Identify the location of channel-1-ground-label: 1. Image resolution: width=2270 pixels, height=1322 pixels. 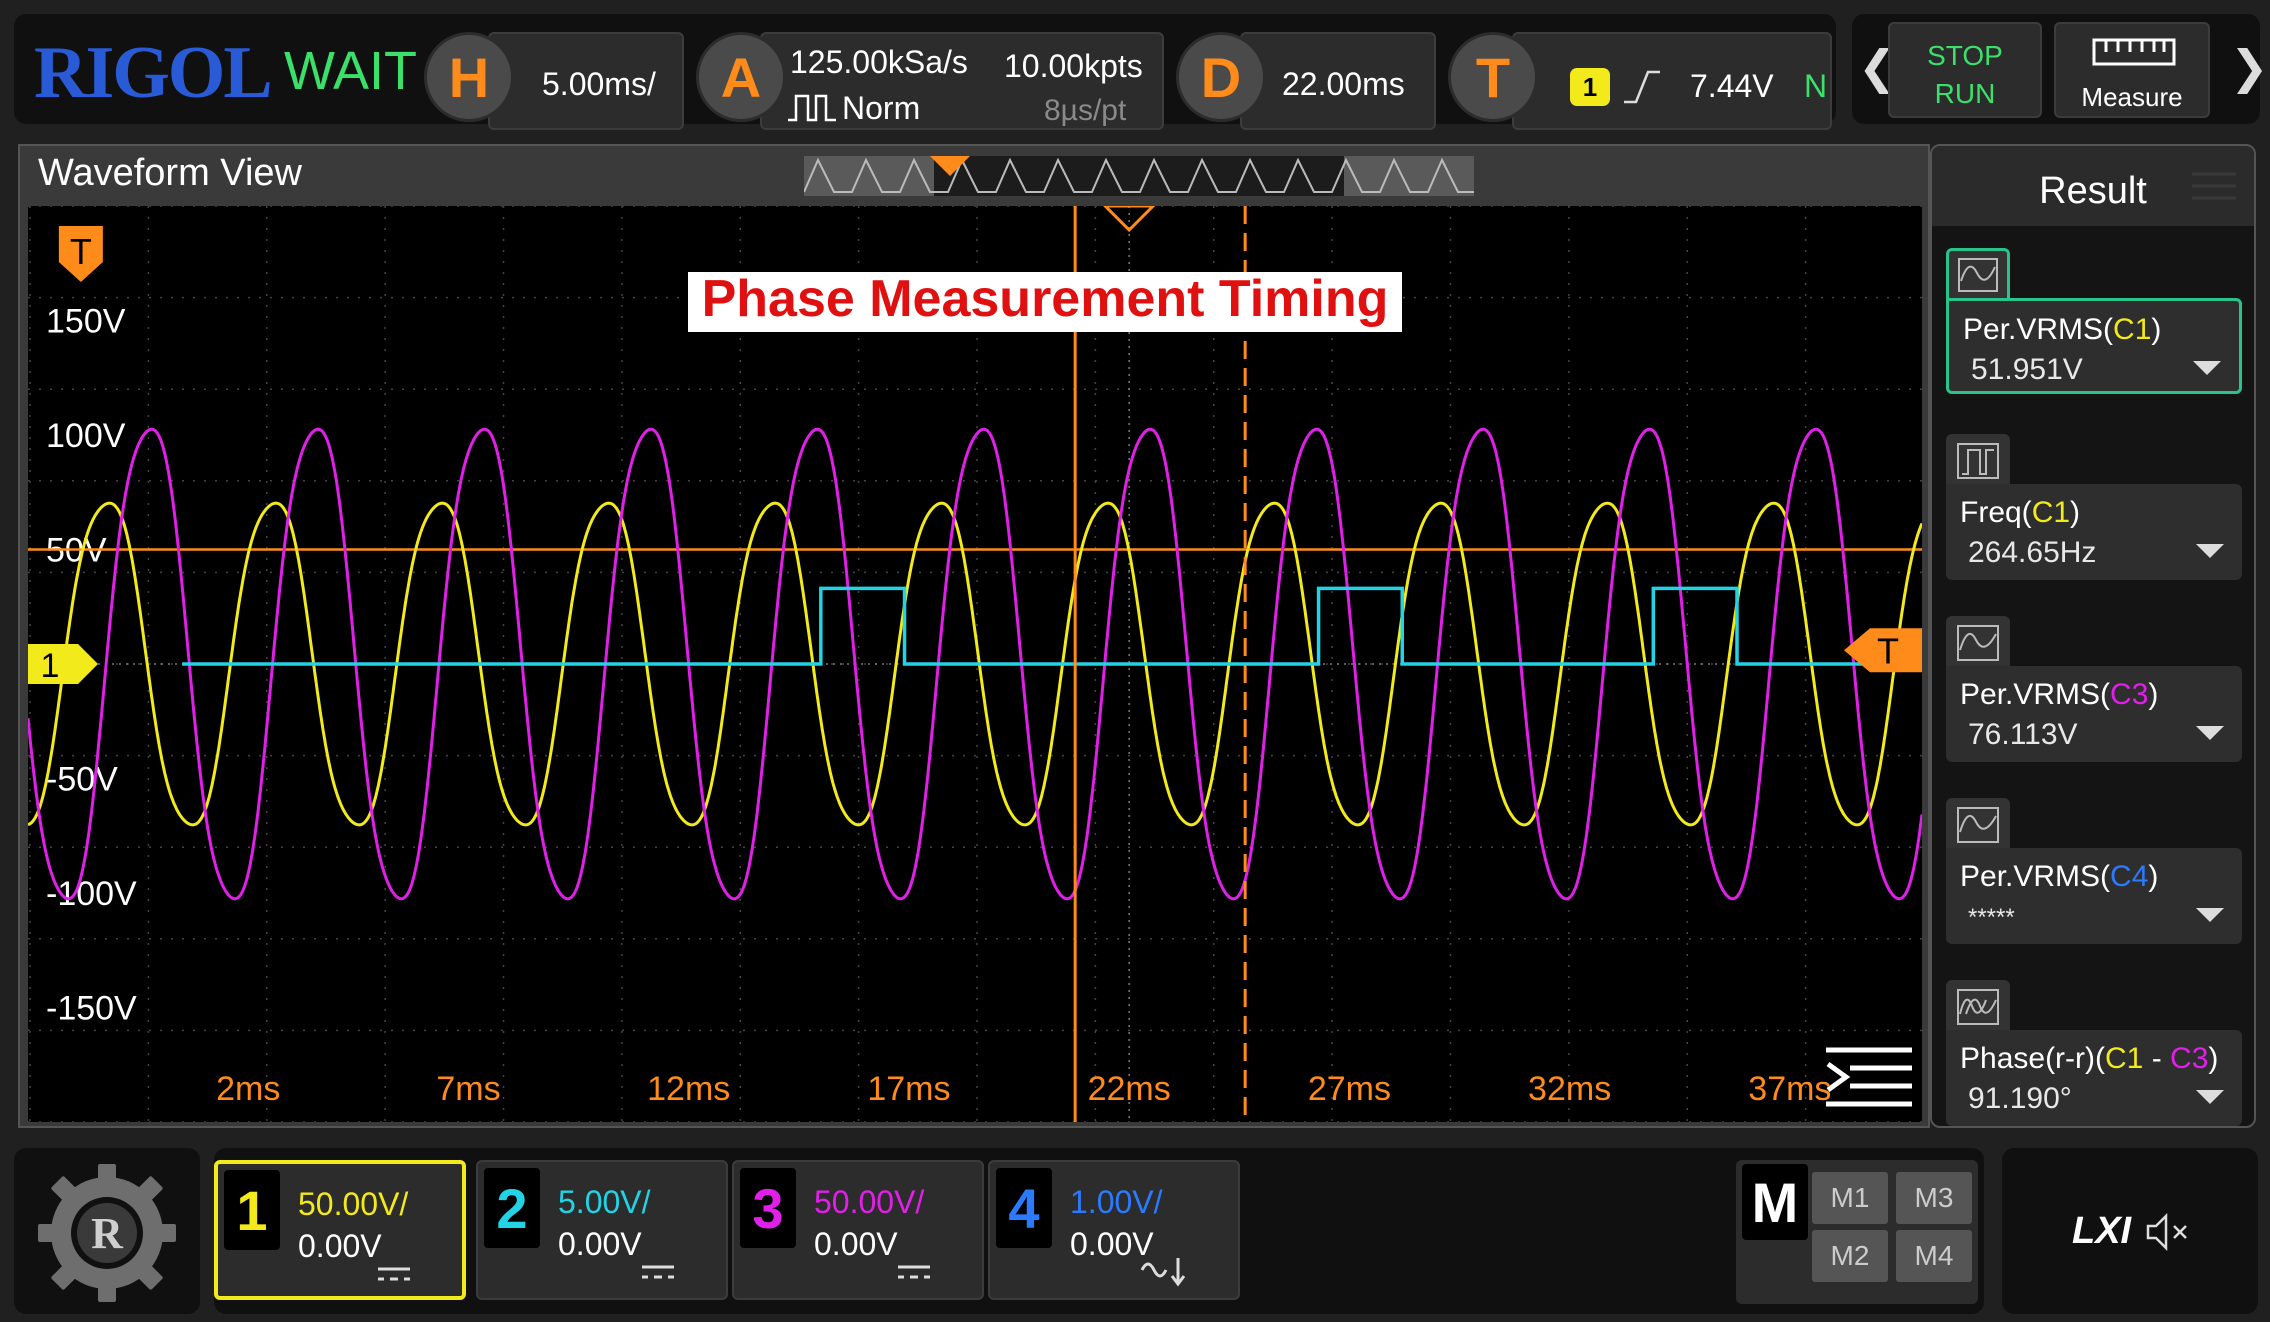
(50, 666).